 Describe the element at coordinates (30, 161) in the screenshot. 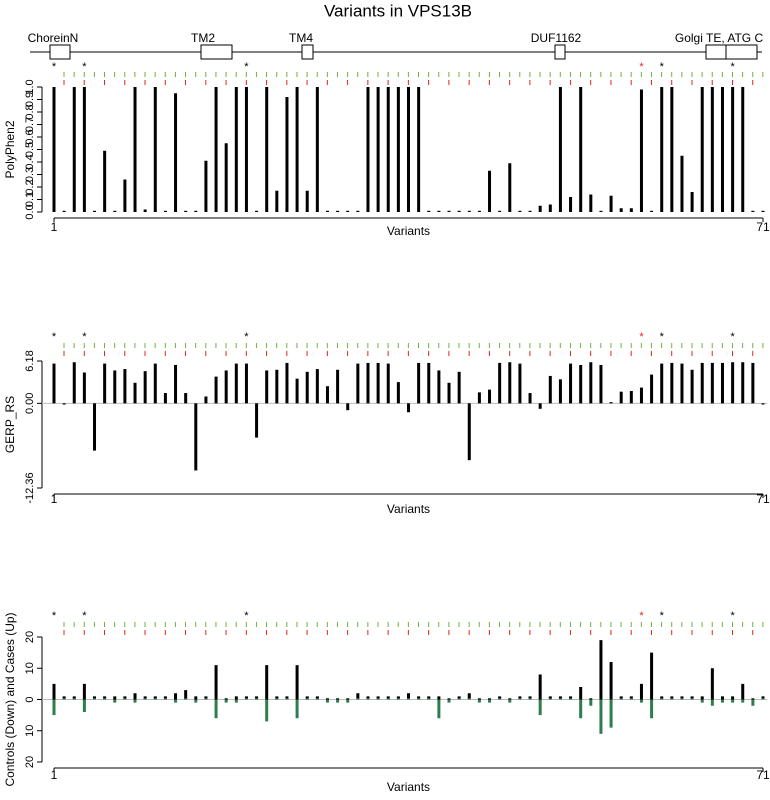

I see `y-tick-label: 0.4` at that location.